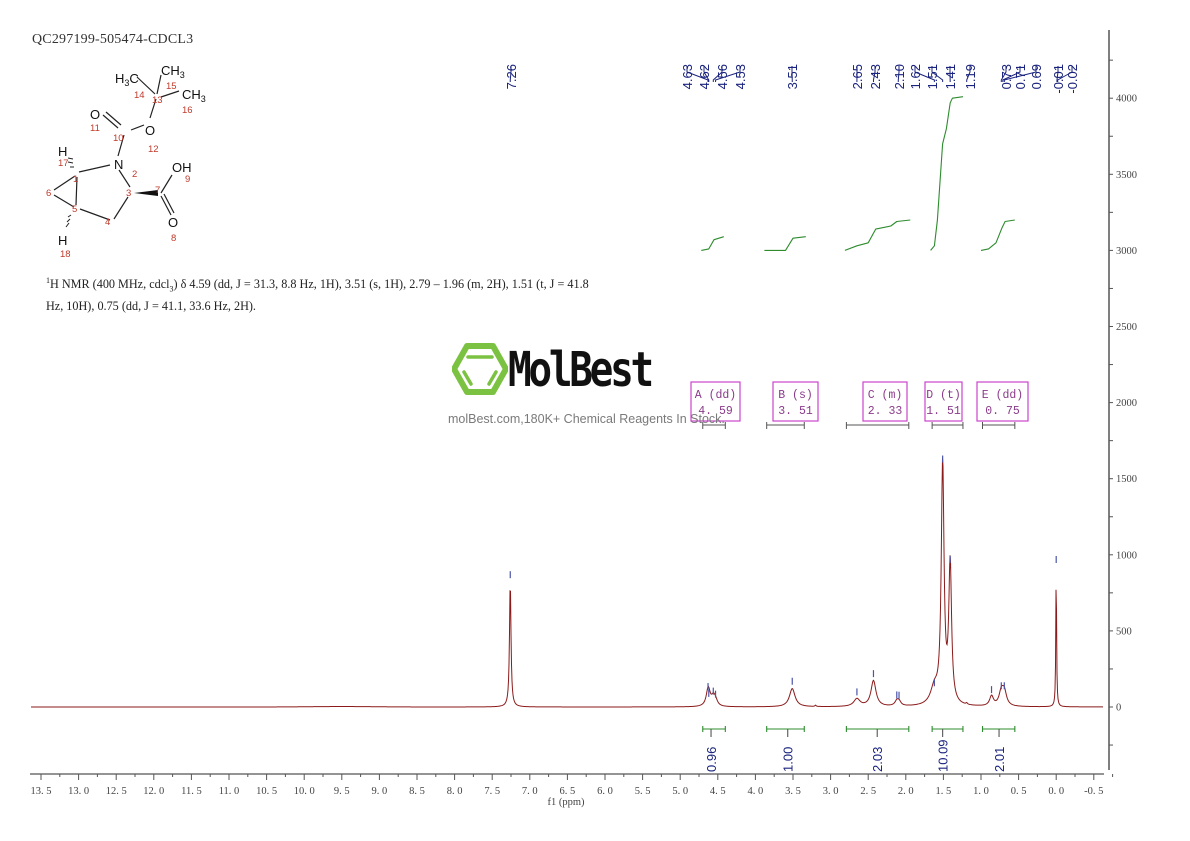 Image resolution: width=1190 pixels, height=841 pixels. I want to click on multiplet-shift: 3. 51, so click(795, 411).